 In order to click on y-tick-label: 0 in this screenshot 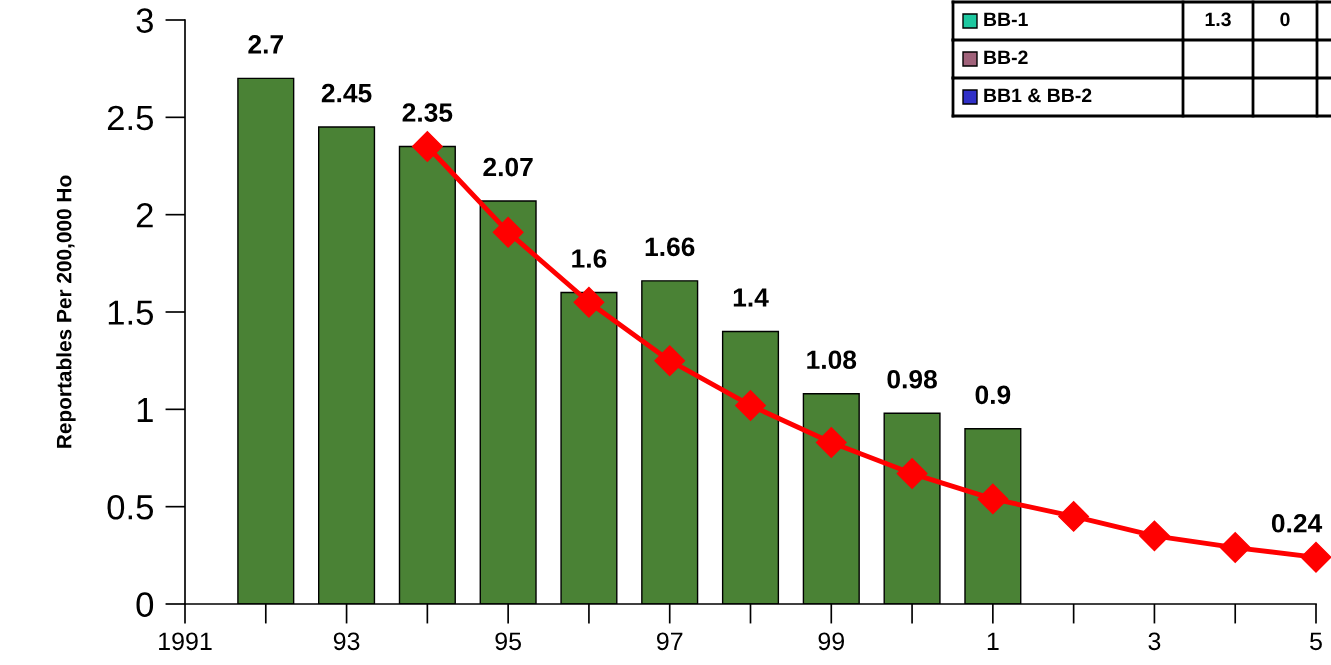, I will do `click(145, 604)`.